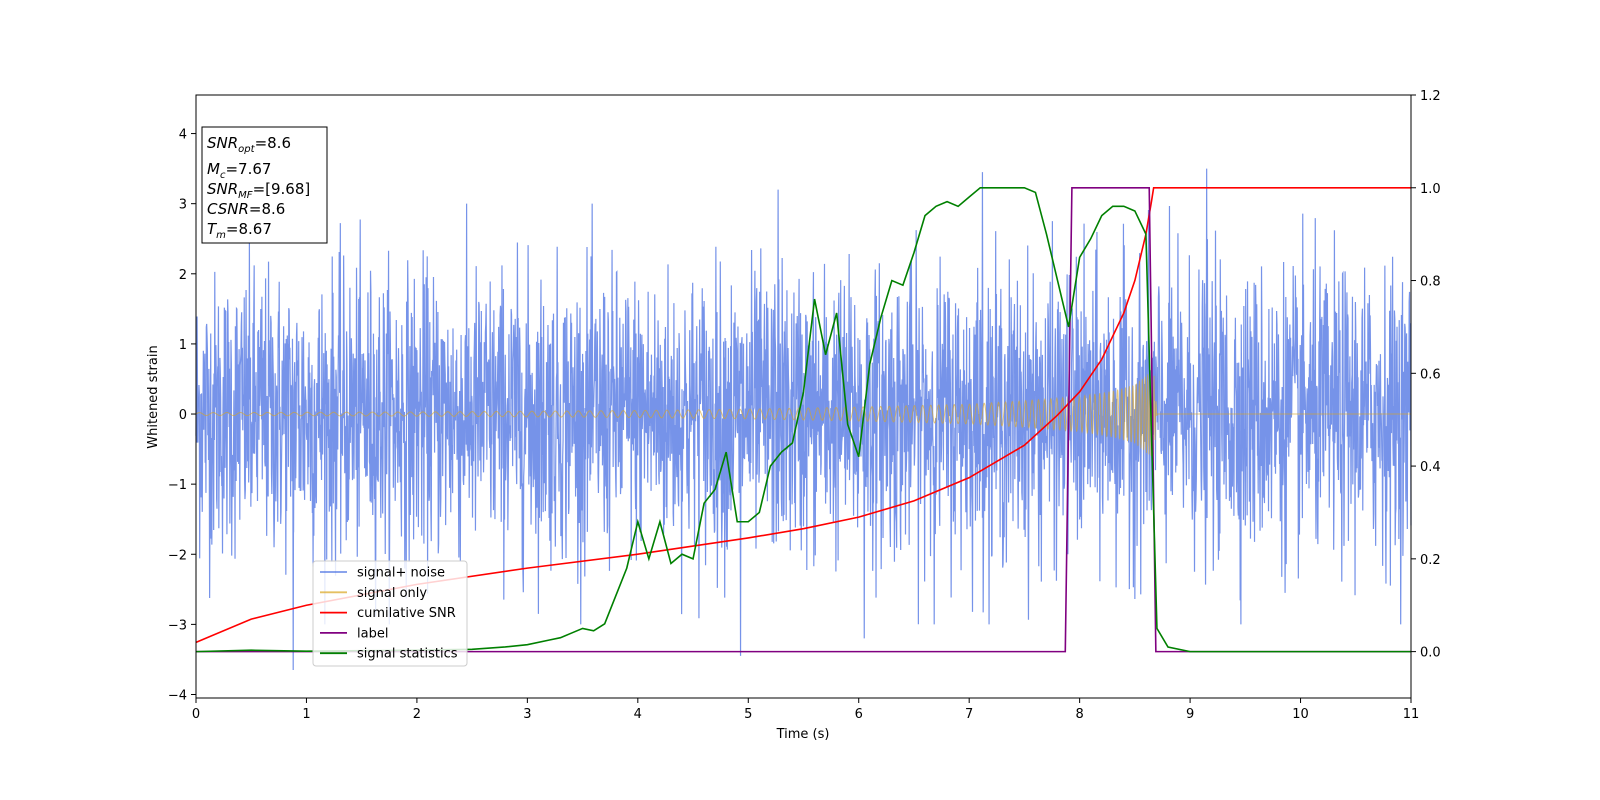 This screenshot has width=1600, height=800. What do you see at coordinates (1411, 714) in the screenshot?
I see `x-tick-label: 11` at bounding box center [1411, 714].